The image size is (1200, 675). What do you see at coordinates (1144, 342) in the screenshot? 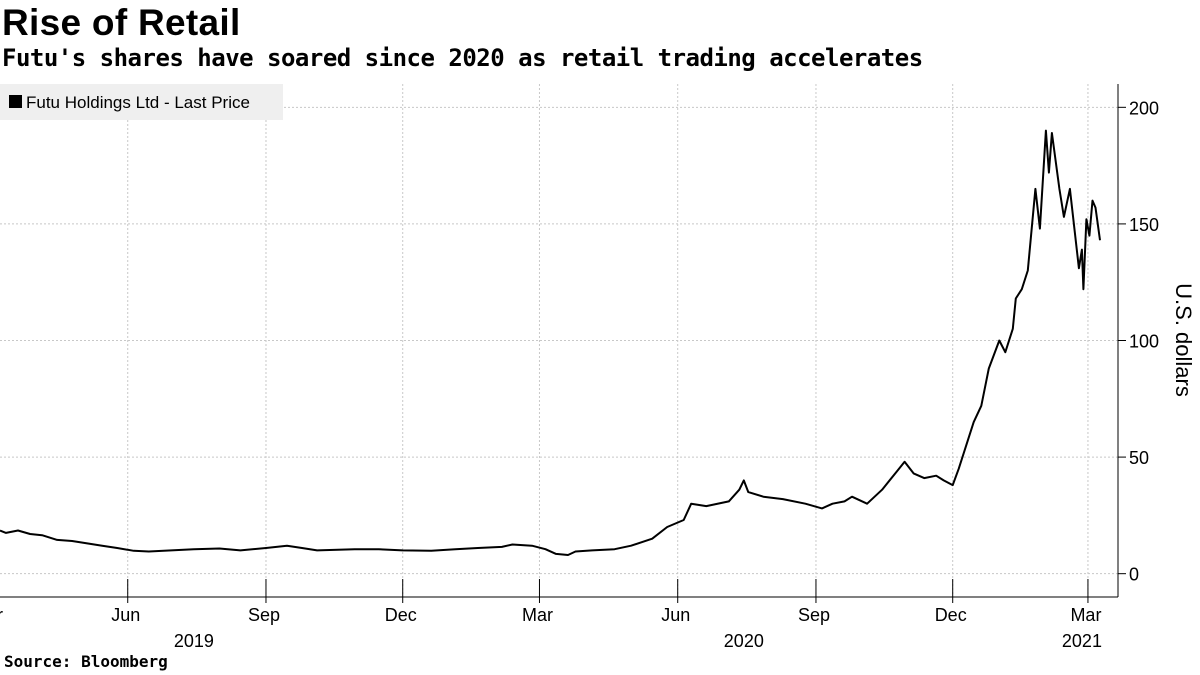
I see `y-tick-label: 100` at bounding box center [1144, 342].